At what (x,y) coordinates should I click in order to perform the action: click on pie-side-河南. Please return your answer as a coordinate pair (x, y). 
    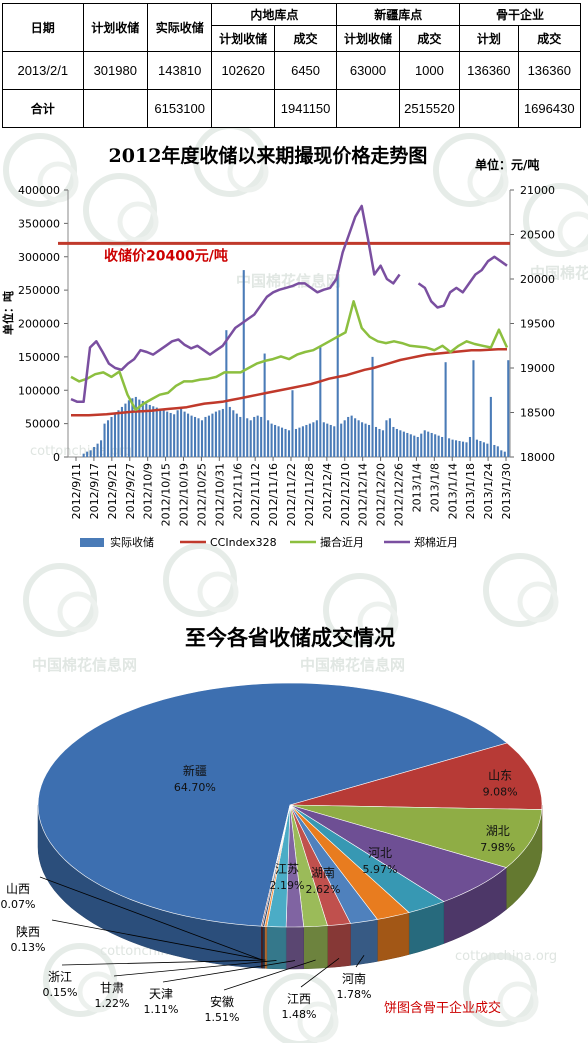
    Looking at the image, I should click on (364, 942).